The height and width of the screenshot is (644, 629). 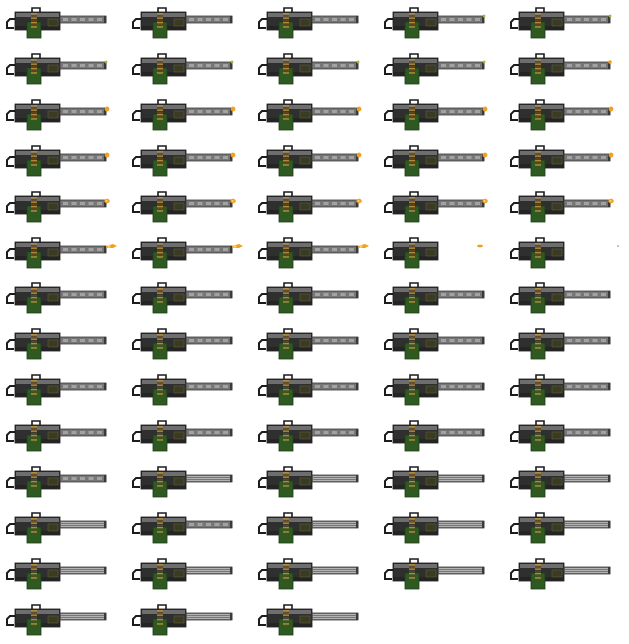 What do you see at coordinates (109, 246) in the screenshot?
I see `muzzle-flash-core` at bounding box center [109, 246].